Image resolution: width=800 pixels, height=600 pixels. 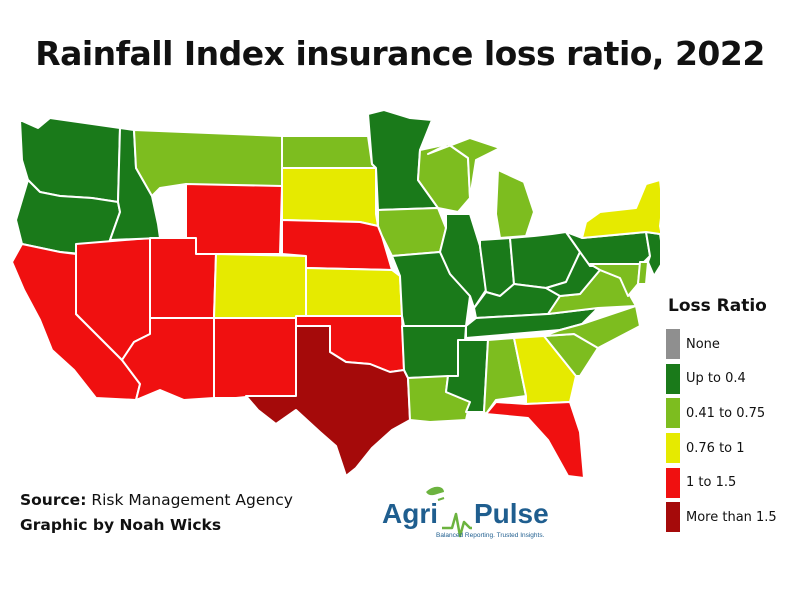 I want to click on state-ia, so click(x=412, y=232).